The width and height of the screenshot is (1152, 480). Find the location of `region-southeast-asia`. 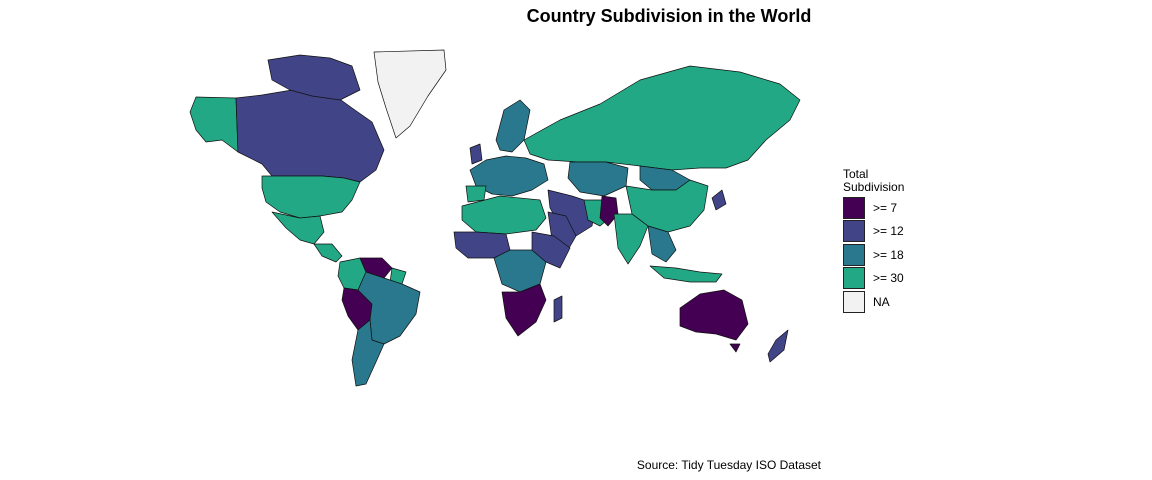

region-southeast-asia is located at coordinates (662, 244).